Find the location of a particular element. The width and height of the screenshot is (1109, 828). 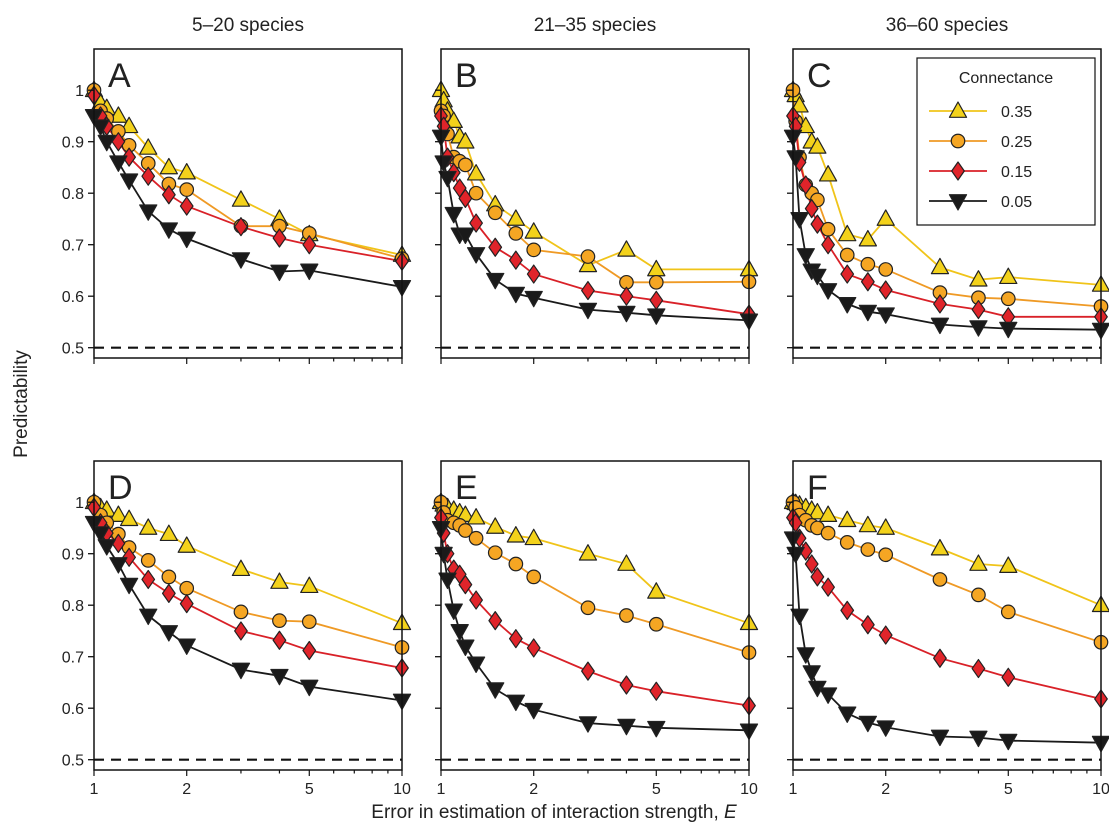

panel-f: 1 2 5 10 F is located at coordinates (946, 629).